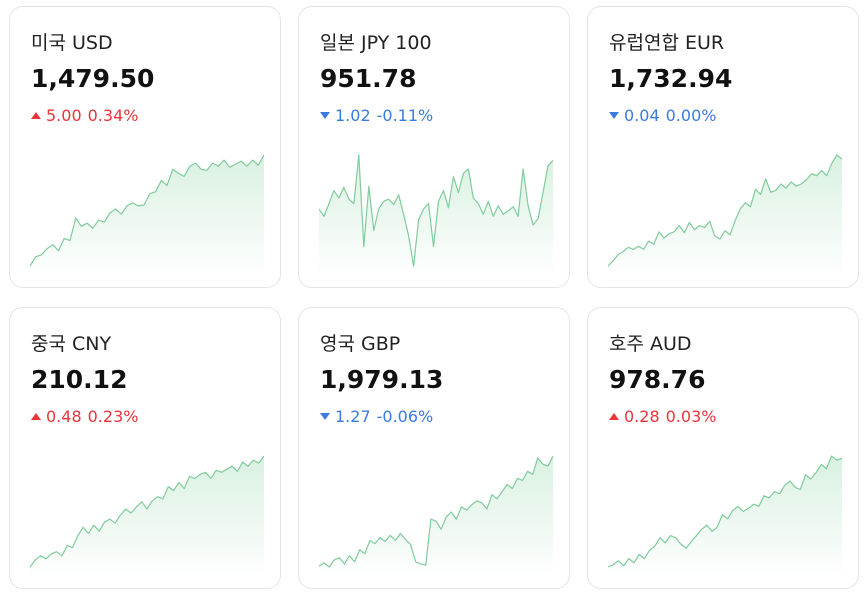  I want to click on exchange-rate: 1,732.94, so click(671, 78).